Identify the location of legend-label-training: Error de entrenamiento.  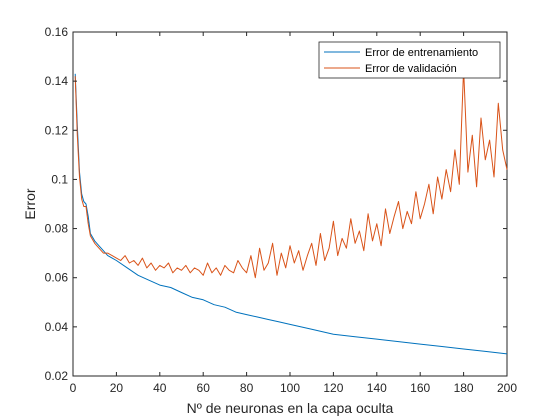
(421, 53).